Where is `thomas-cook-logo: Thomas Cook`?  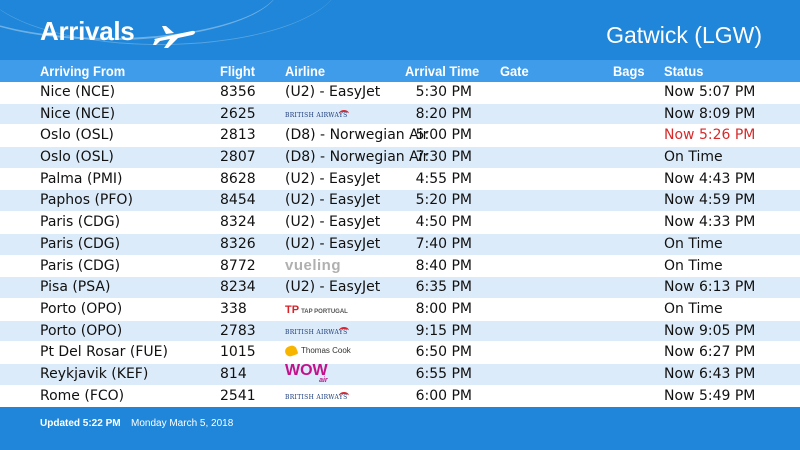
thomas-cook-logo: Thomas Cook is located at coordinates (318, 354).